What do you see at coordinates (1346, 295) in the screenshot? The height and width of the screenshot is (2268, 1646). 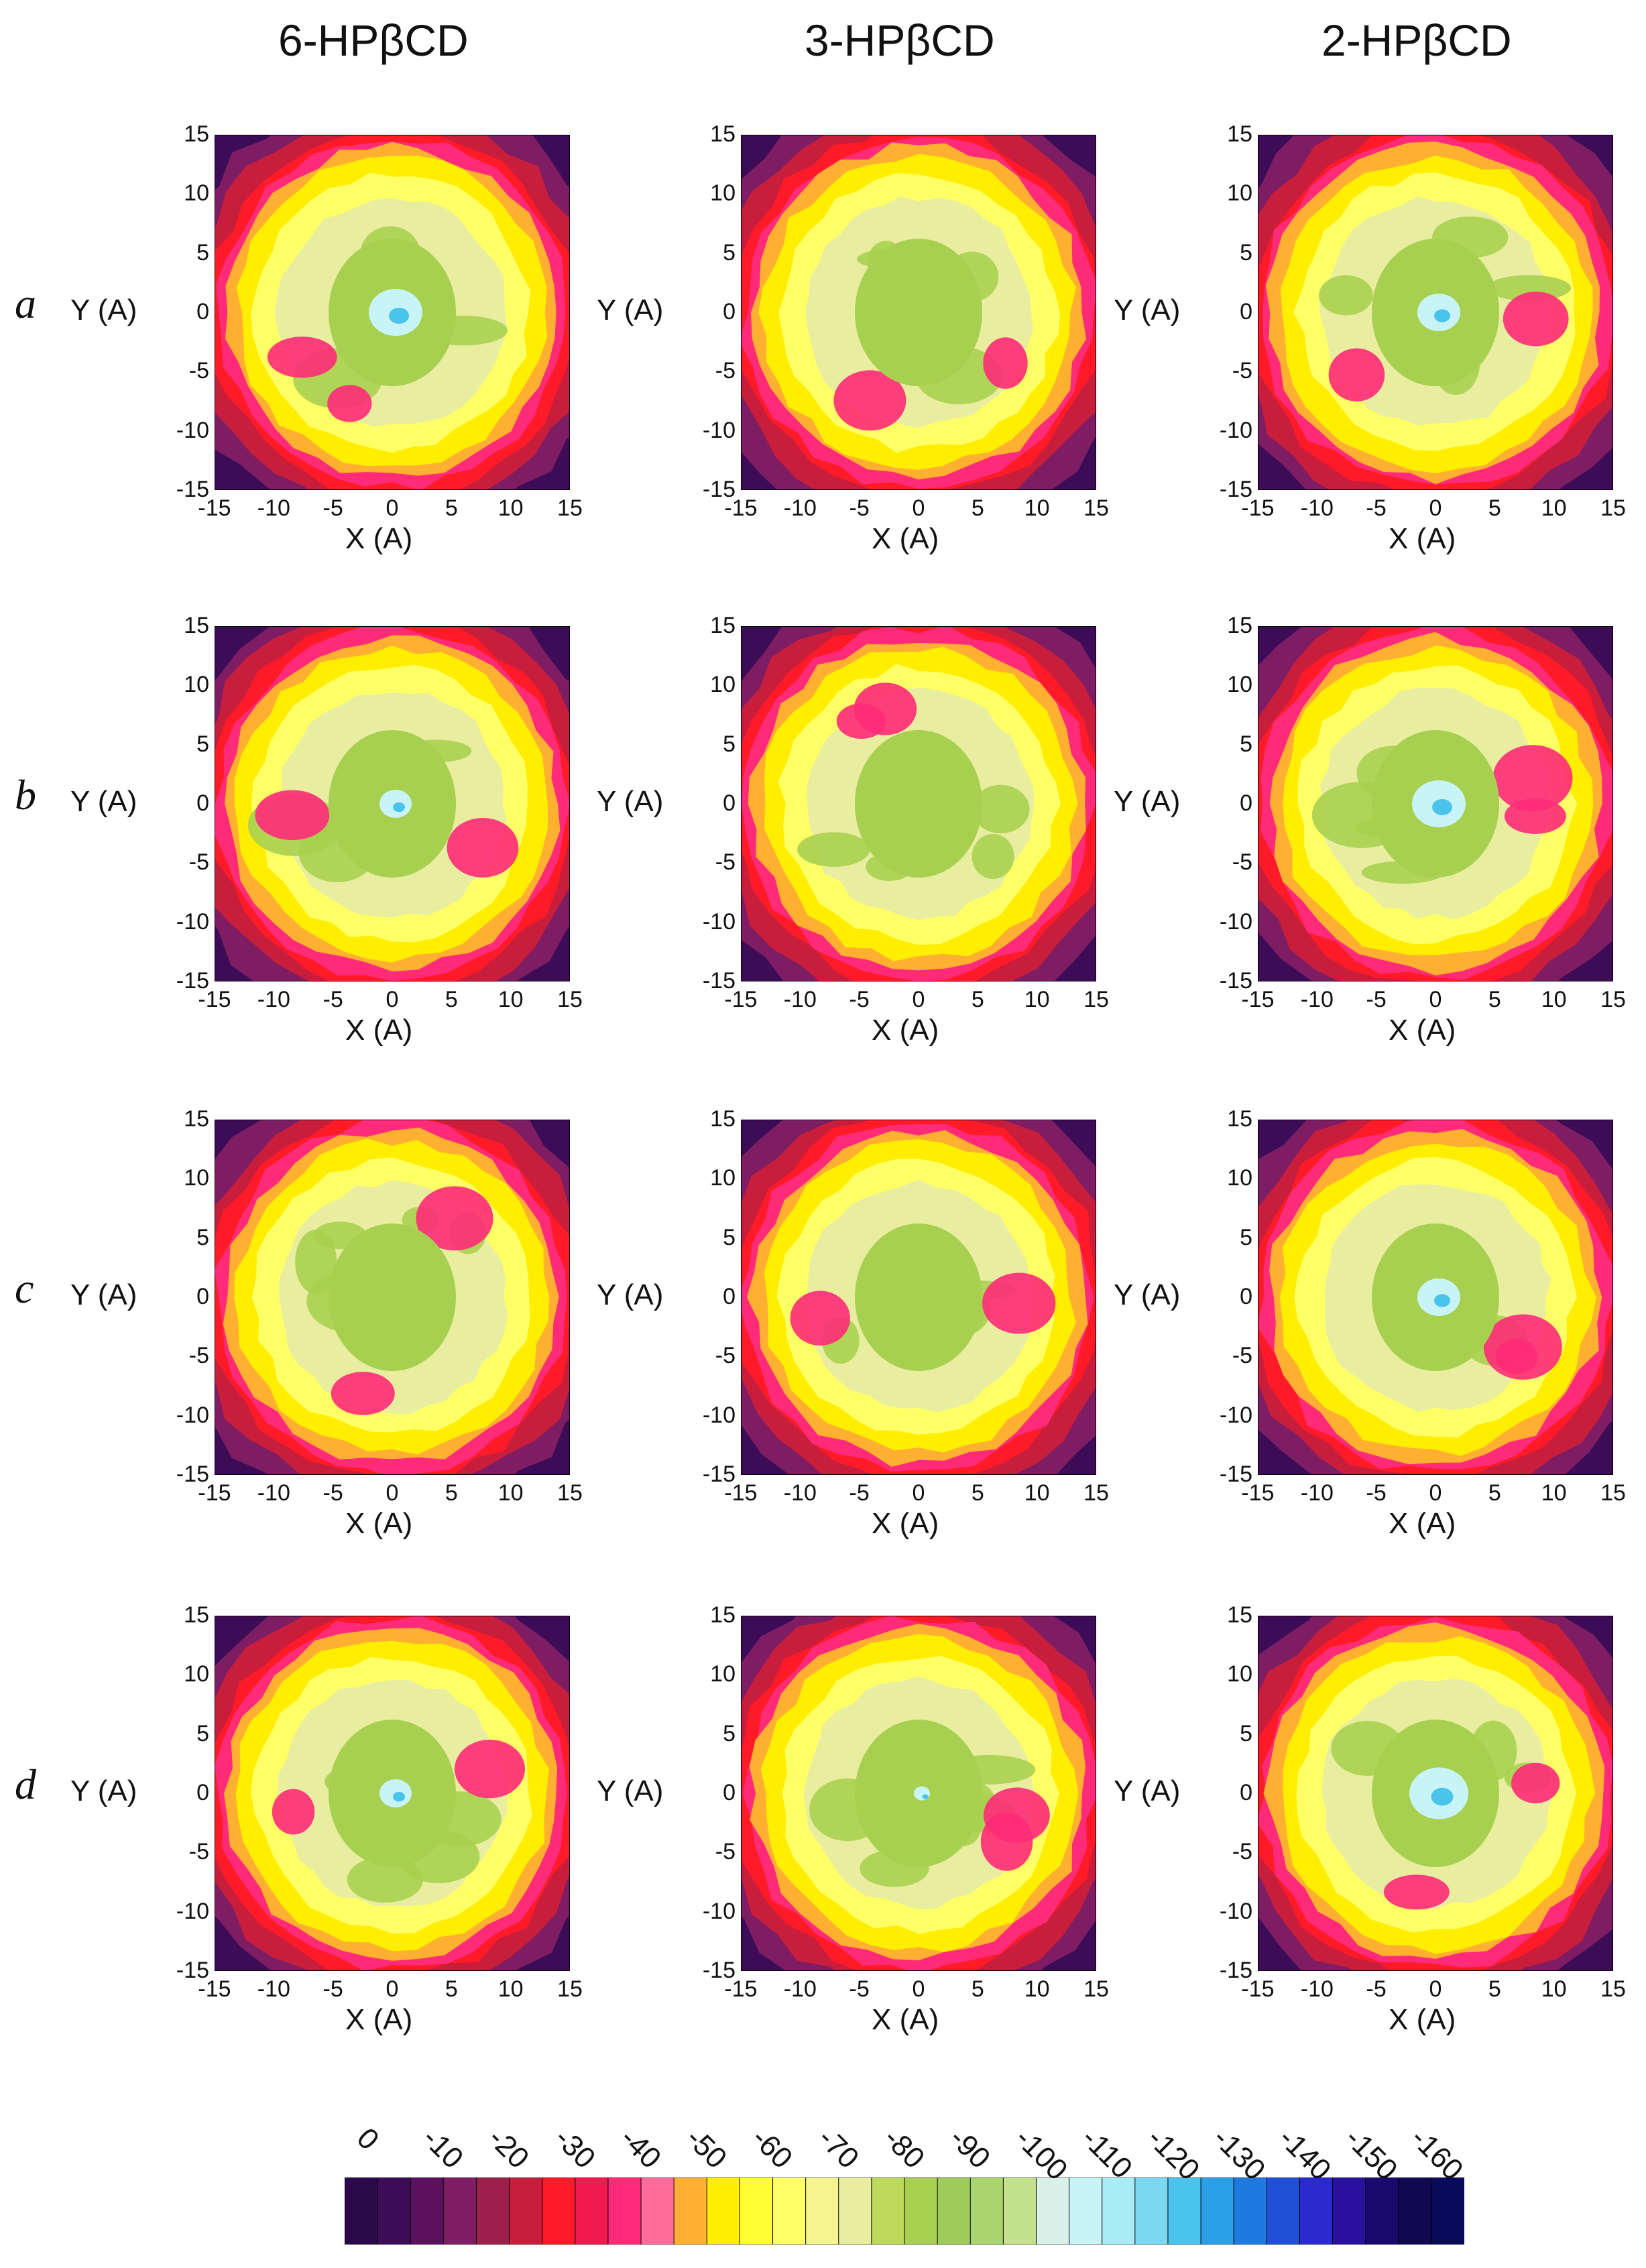 I see `green-region` at bounding box center [1346, 295].